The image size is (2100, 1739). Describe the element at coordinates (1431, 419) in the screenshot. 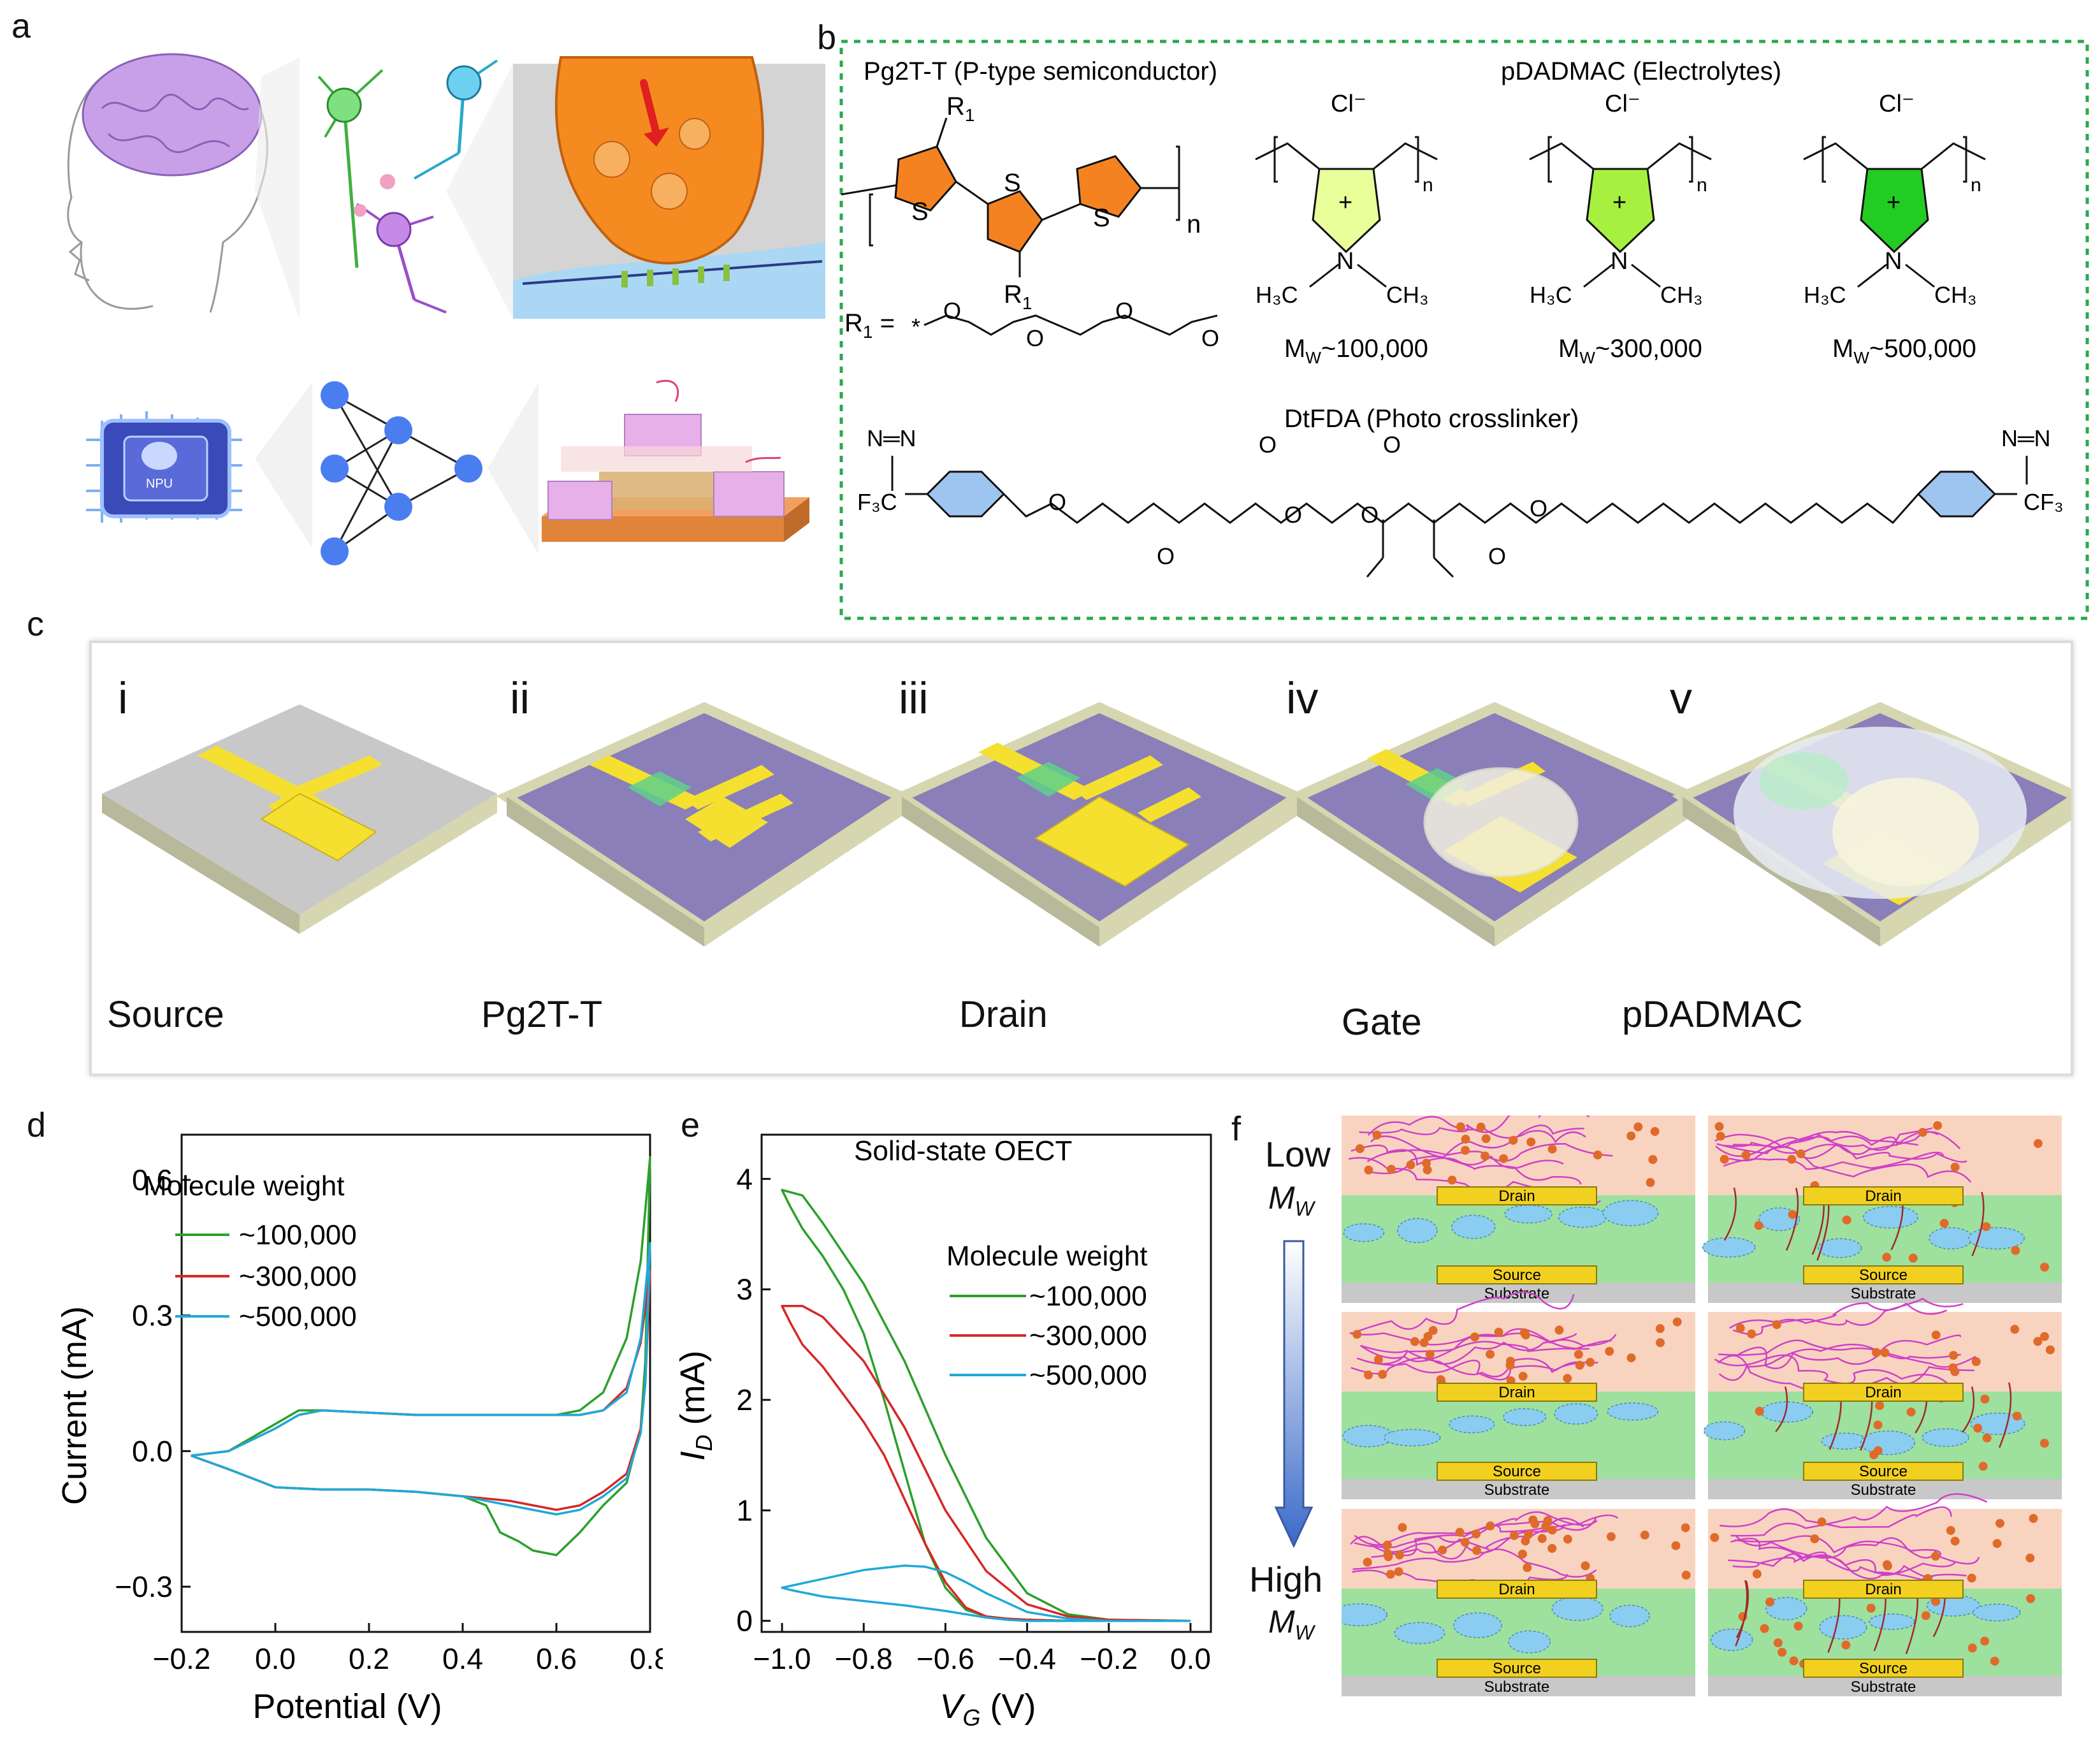

I see `dtfda-title: DtFDA (Photo crosslinker)` at that location.